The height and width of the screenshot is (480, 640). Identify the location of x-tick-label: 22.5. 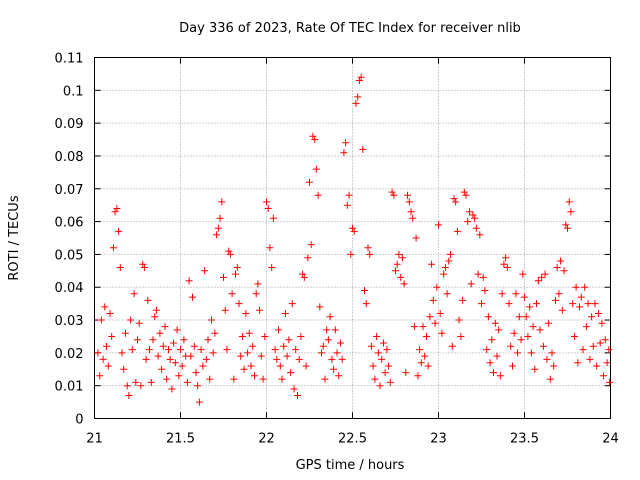
(352, 439).